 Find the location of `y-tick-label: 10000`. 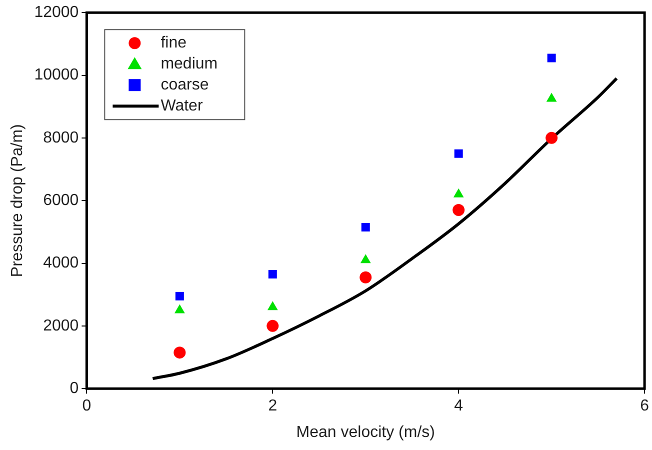

y-tick-label: 10000 is located at coordinates (56, 75).